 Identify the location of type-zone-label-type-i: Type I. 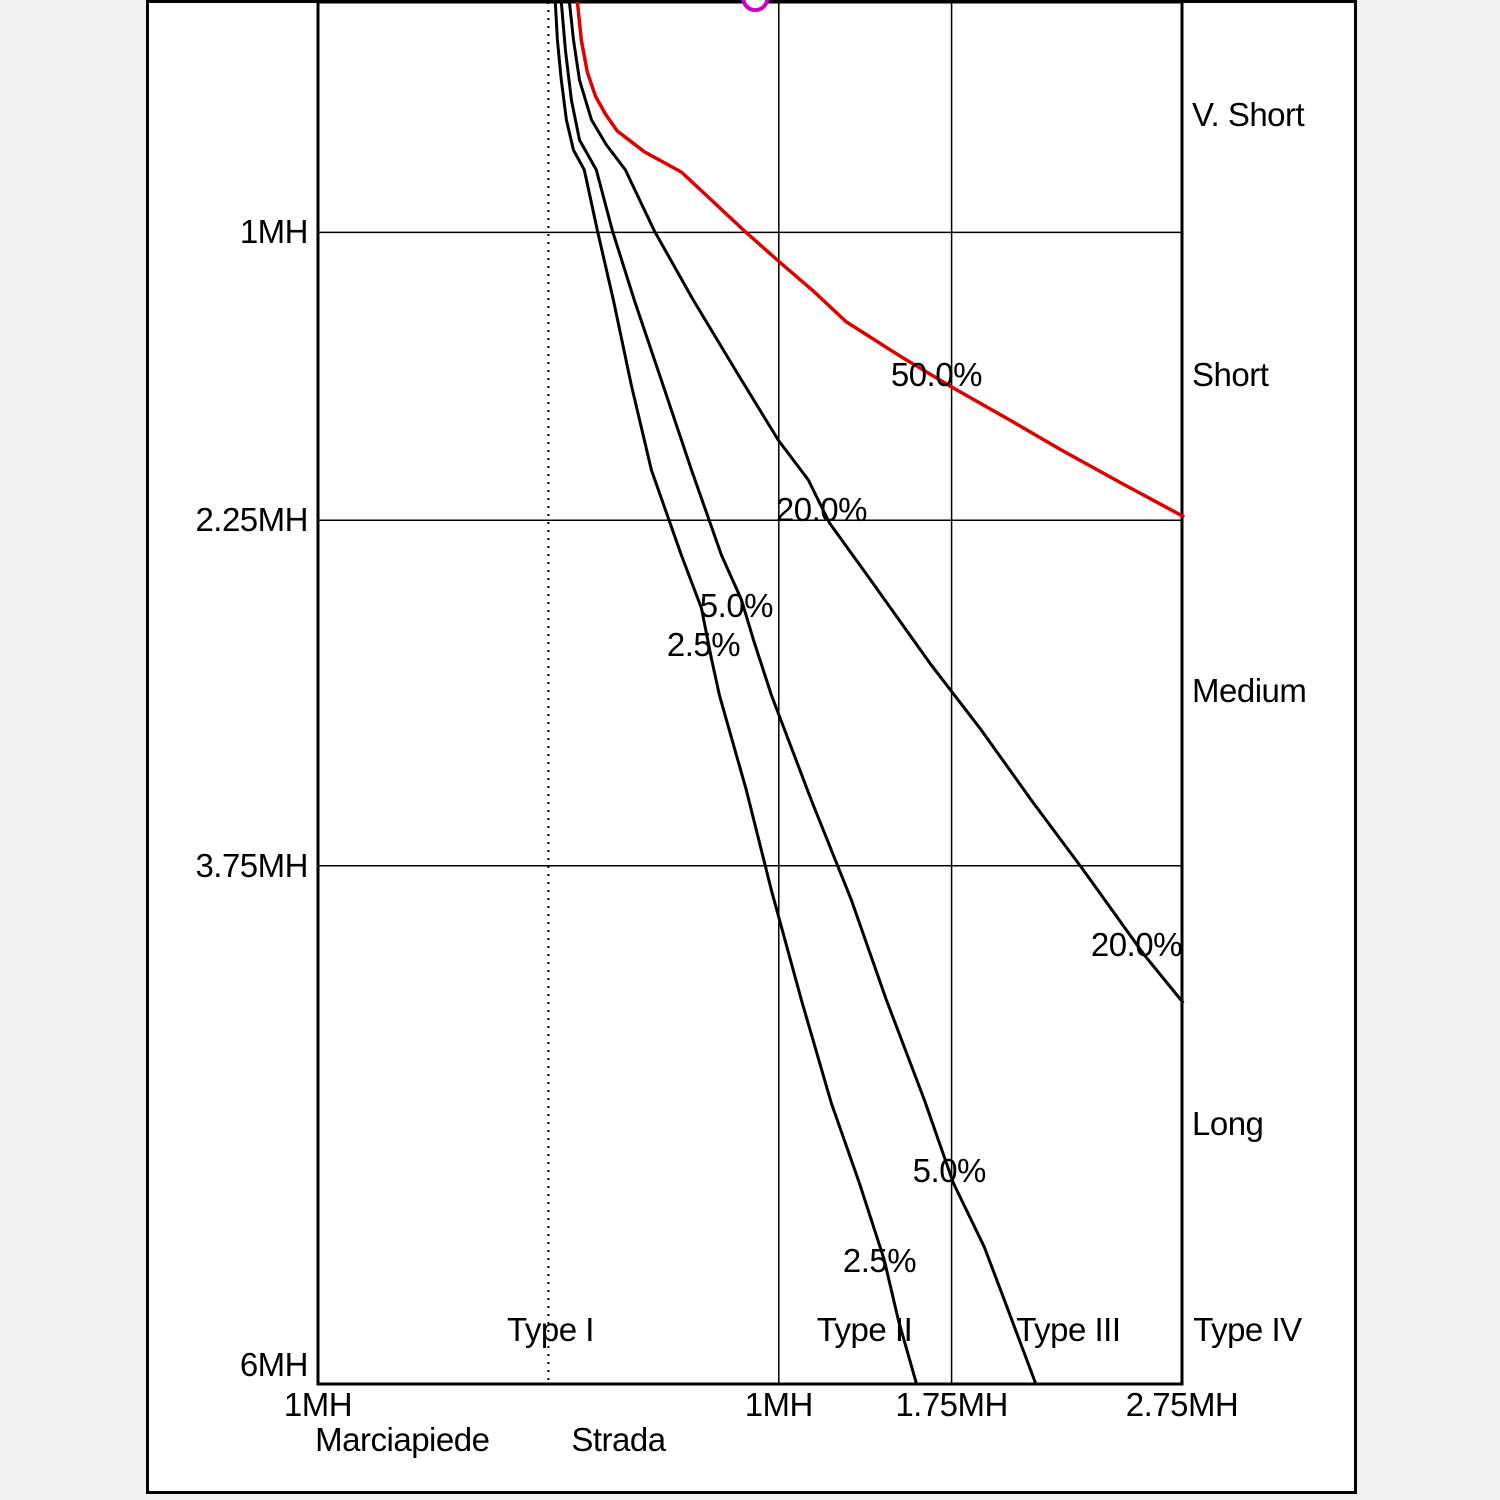
(550, 1329).